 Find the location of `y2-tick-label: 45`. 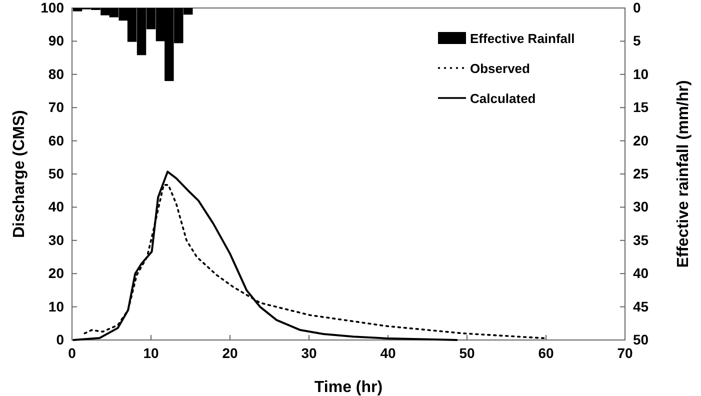

y2-tick-label: 45 is located at coordinates (641, 306).